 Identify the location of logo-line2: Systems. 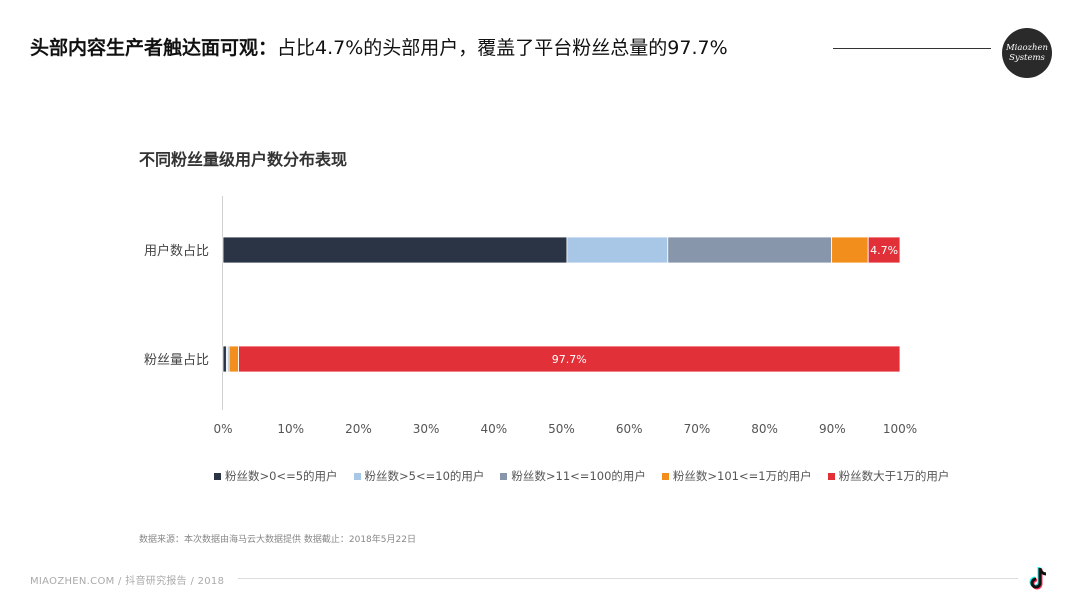
(1027, 58).